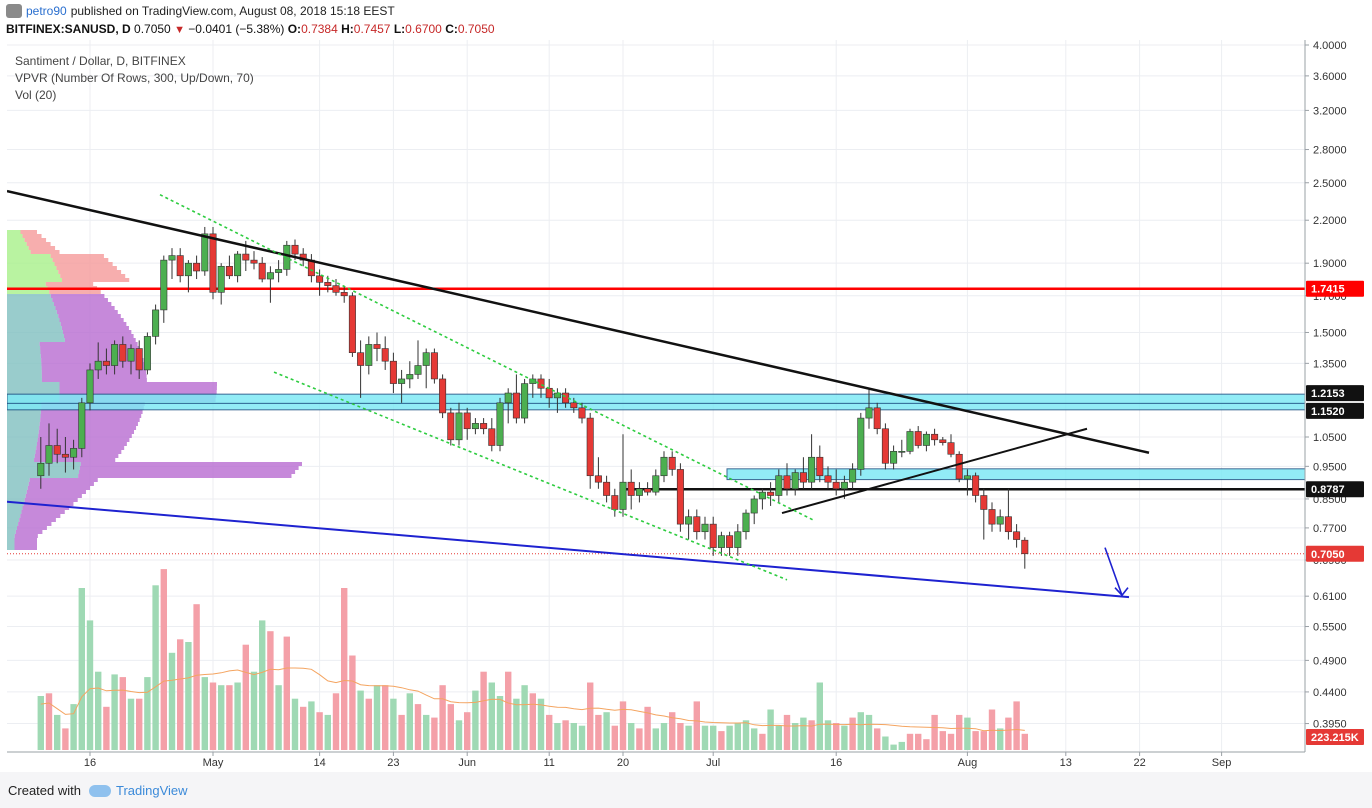 Image resolution: width=1372 pixels, height=808 pixels. What do you see at coordinates (1330, 529) in the screenshot?
I see `price-tick-label: 0.7700` at bounding box center [1330, 529].